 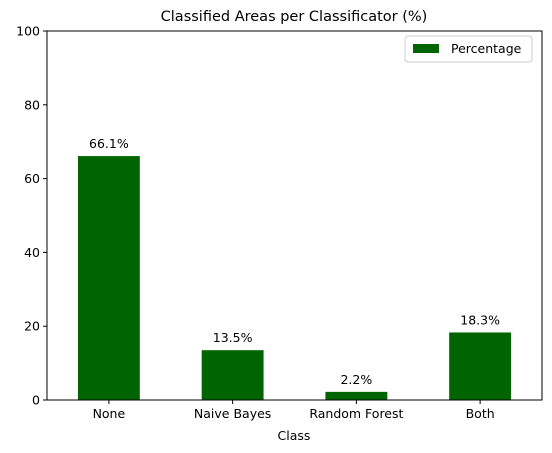 I want to click on y-tick-label: 60, so click(x=32, y=178).